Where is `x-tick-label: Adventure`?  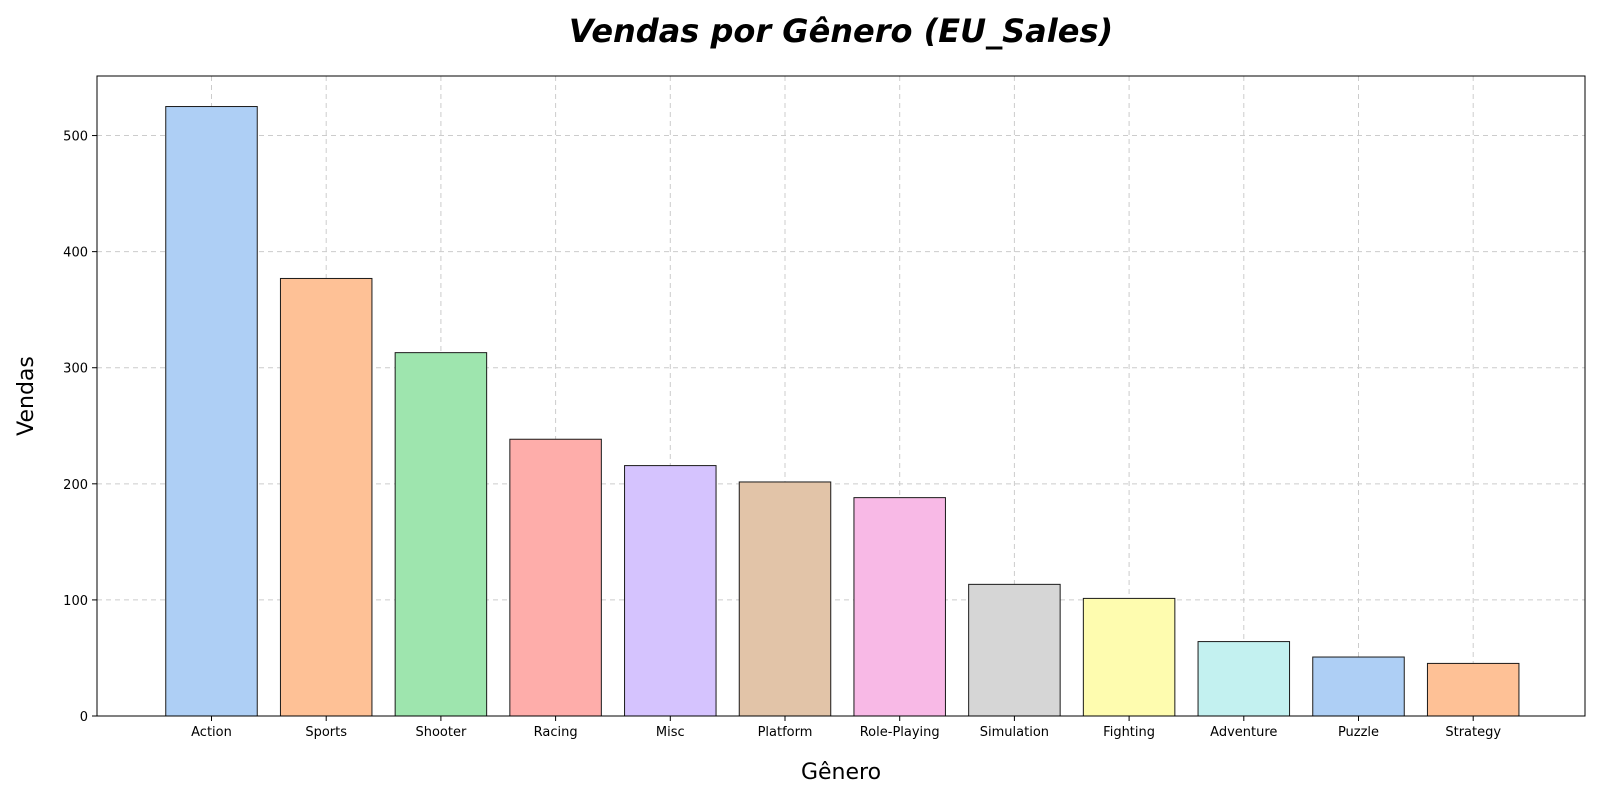 x-tick-label: Adventure is located at coordinates (1243, 732).